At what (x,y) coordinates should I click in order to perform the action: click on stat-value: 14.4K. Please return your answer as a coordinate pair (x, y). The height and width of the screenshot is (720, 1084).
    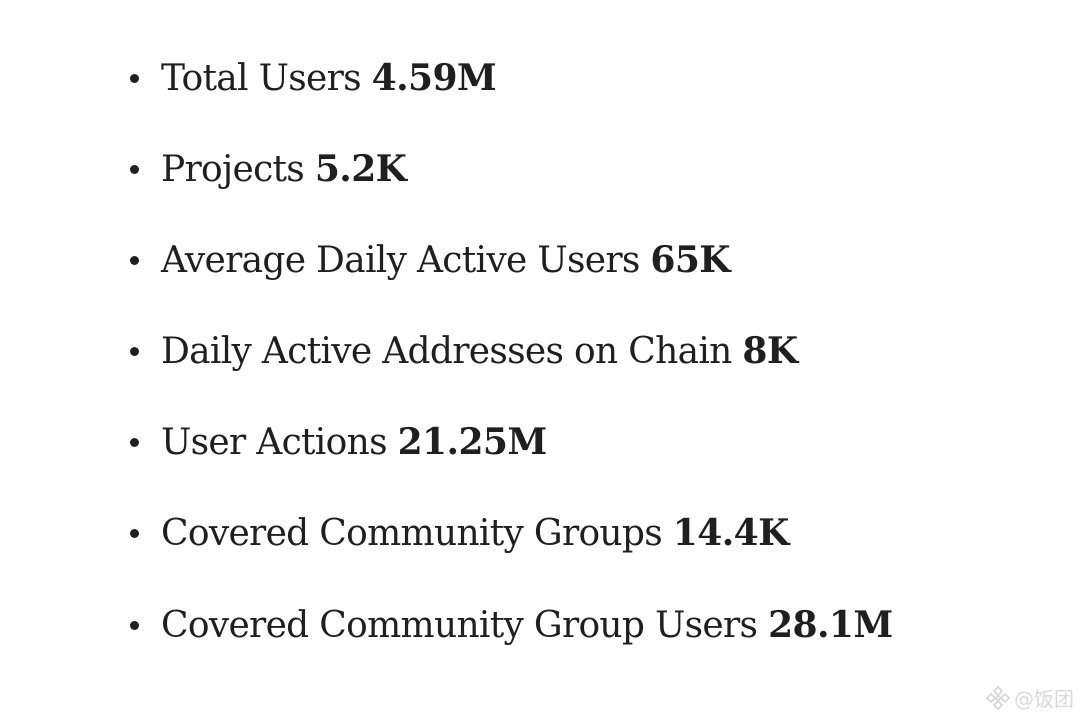
    Looking at the image, I should click on (731, 533).